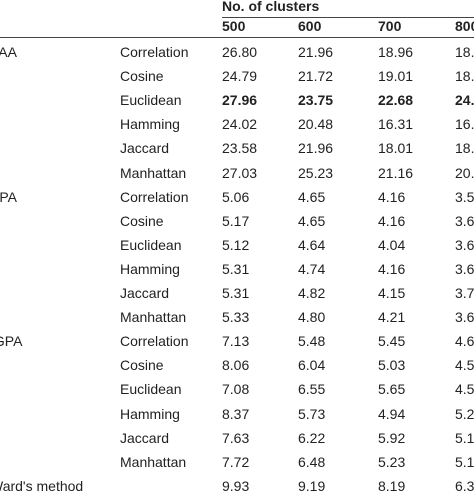  I want to click on table-row: VAA Correlation 26.80 21.96 18.96 18.4, so click(237, 52).